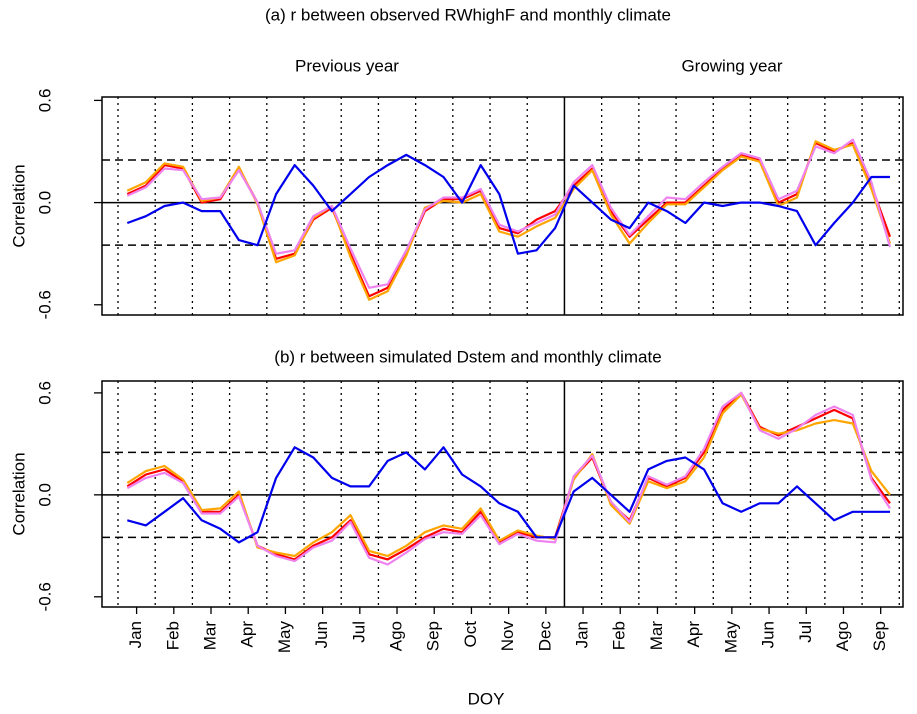 The height and width of the screenshot is (714, 917). Describe the element at coordinates (347, 65) in the screenshot. I see `annotation: Previous year` at that location.